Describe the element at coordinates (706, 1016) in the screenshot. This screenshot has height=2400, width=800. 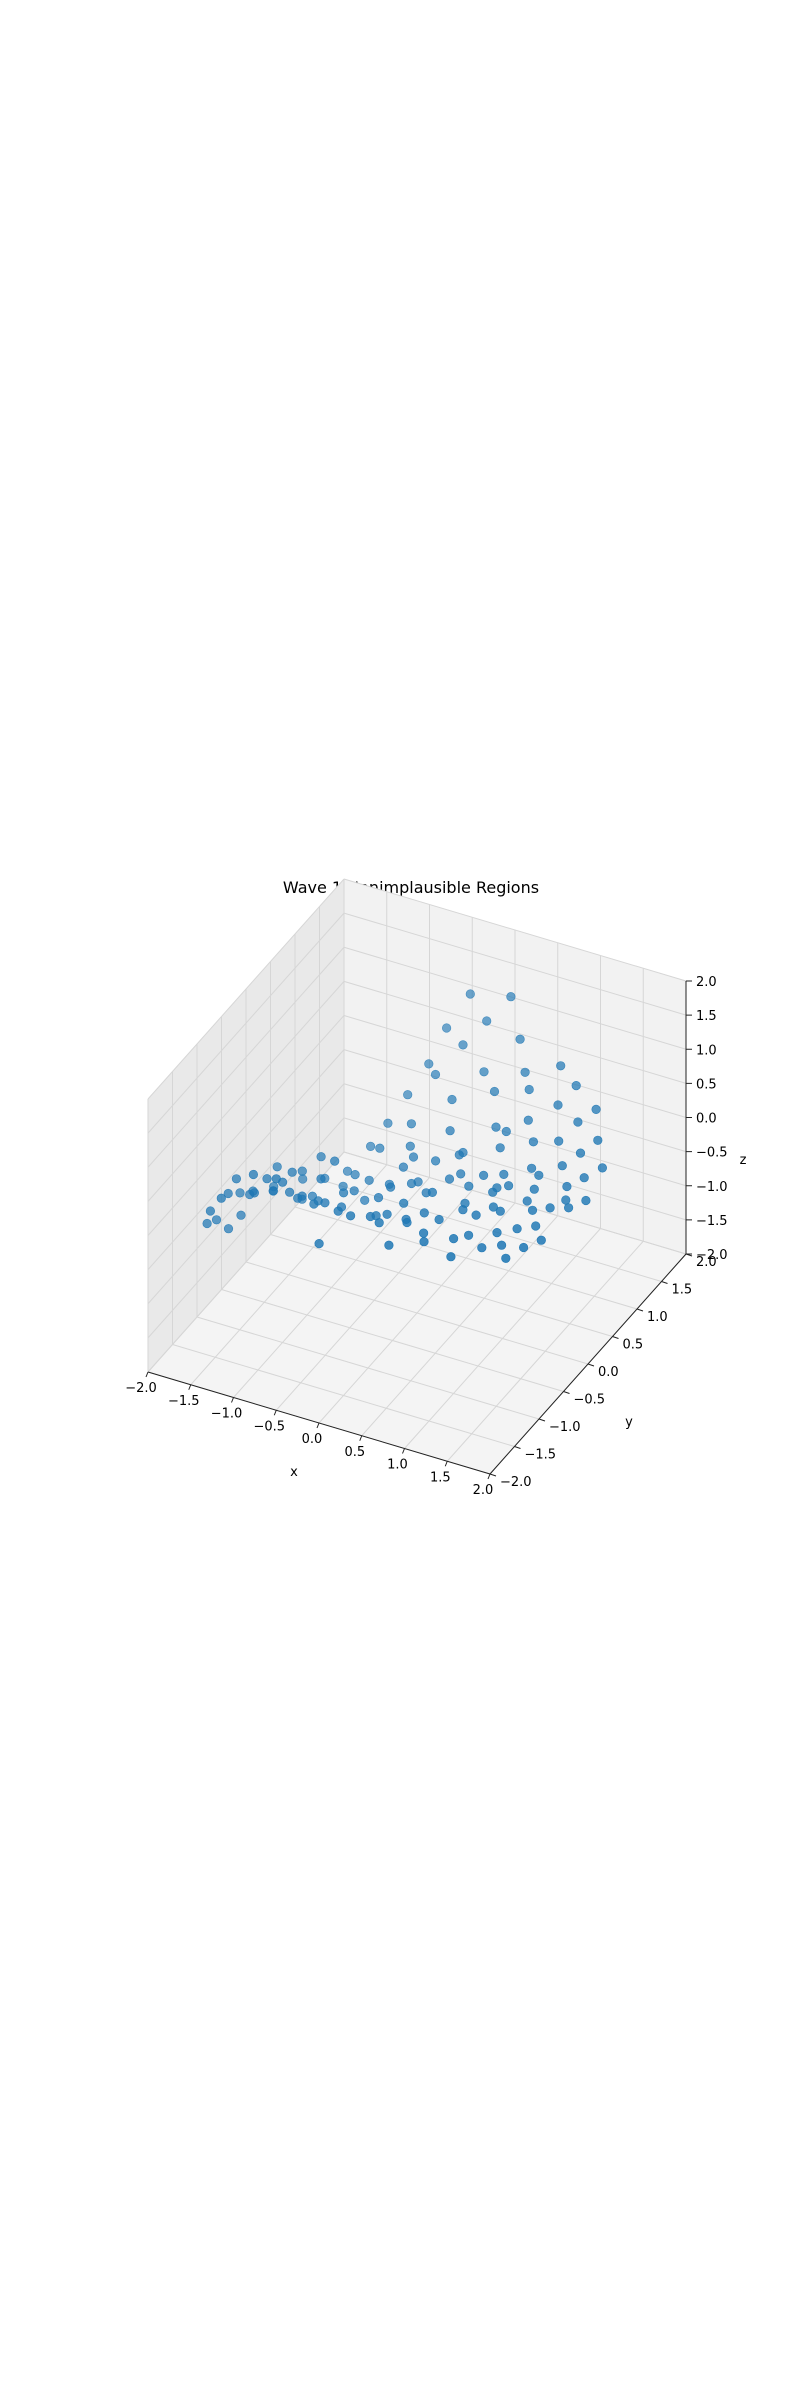
I see `z-tick-label: 1.5` at that location.